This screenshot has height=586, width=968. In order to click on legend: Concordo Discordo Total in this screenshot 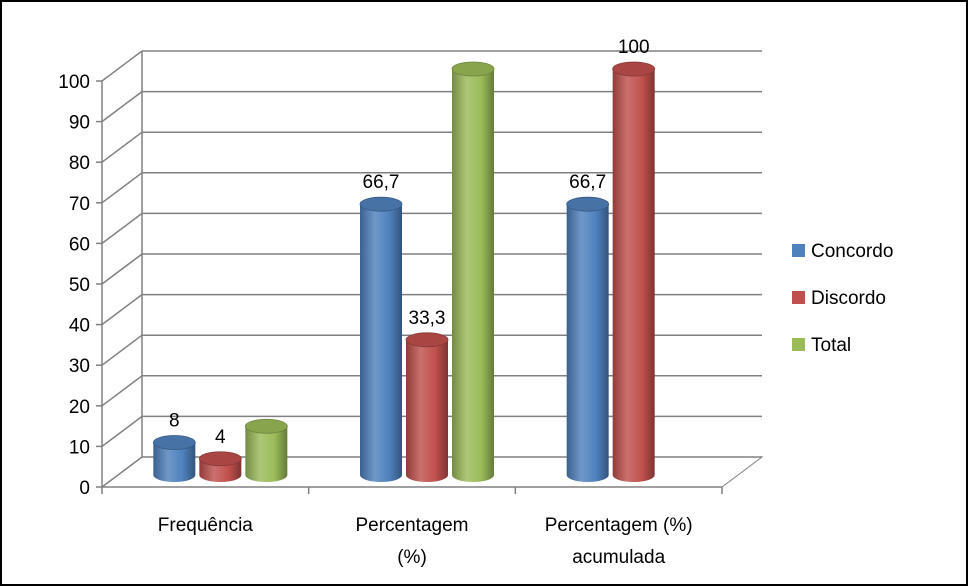, I will do `click(842, 298)`.